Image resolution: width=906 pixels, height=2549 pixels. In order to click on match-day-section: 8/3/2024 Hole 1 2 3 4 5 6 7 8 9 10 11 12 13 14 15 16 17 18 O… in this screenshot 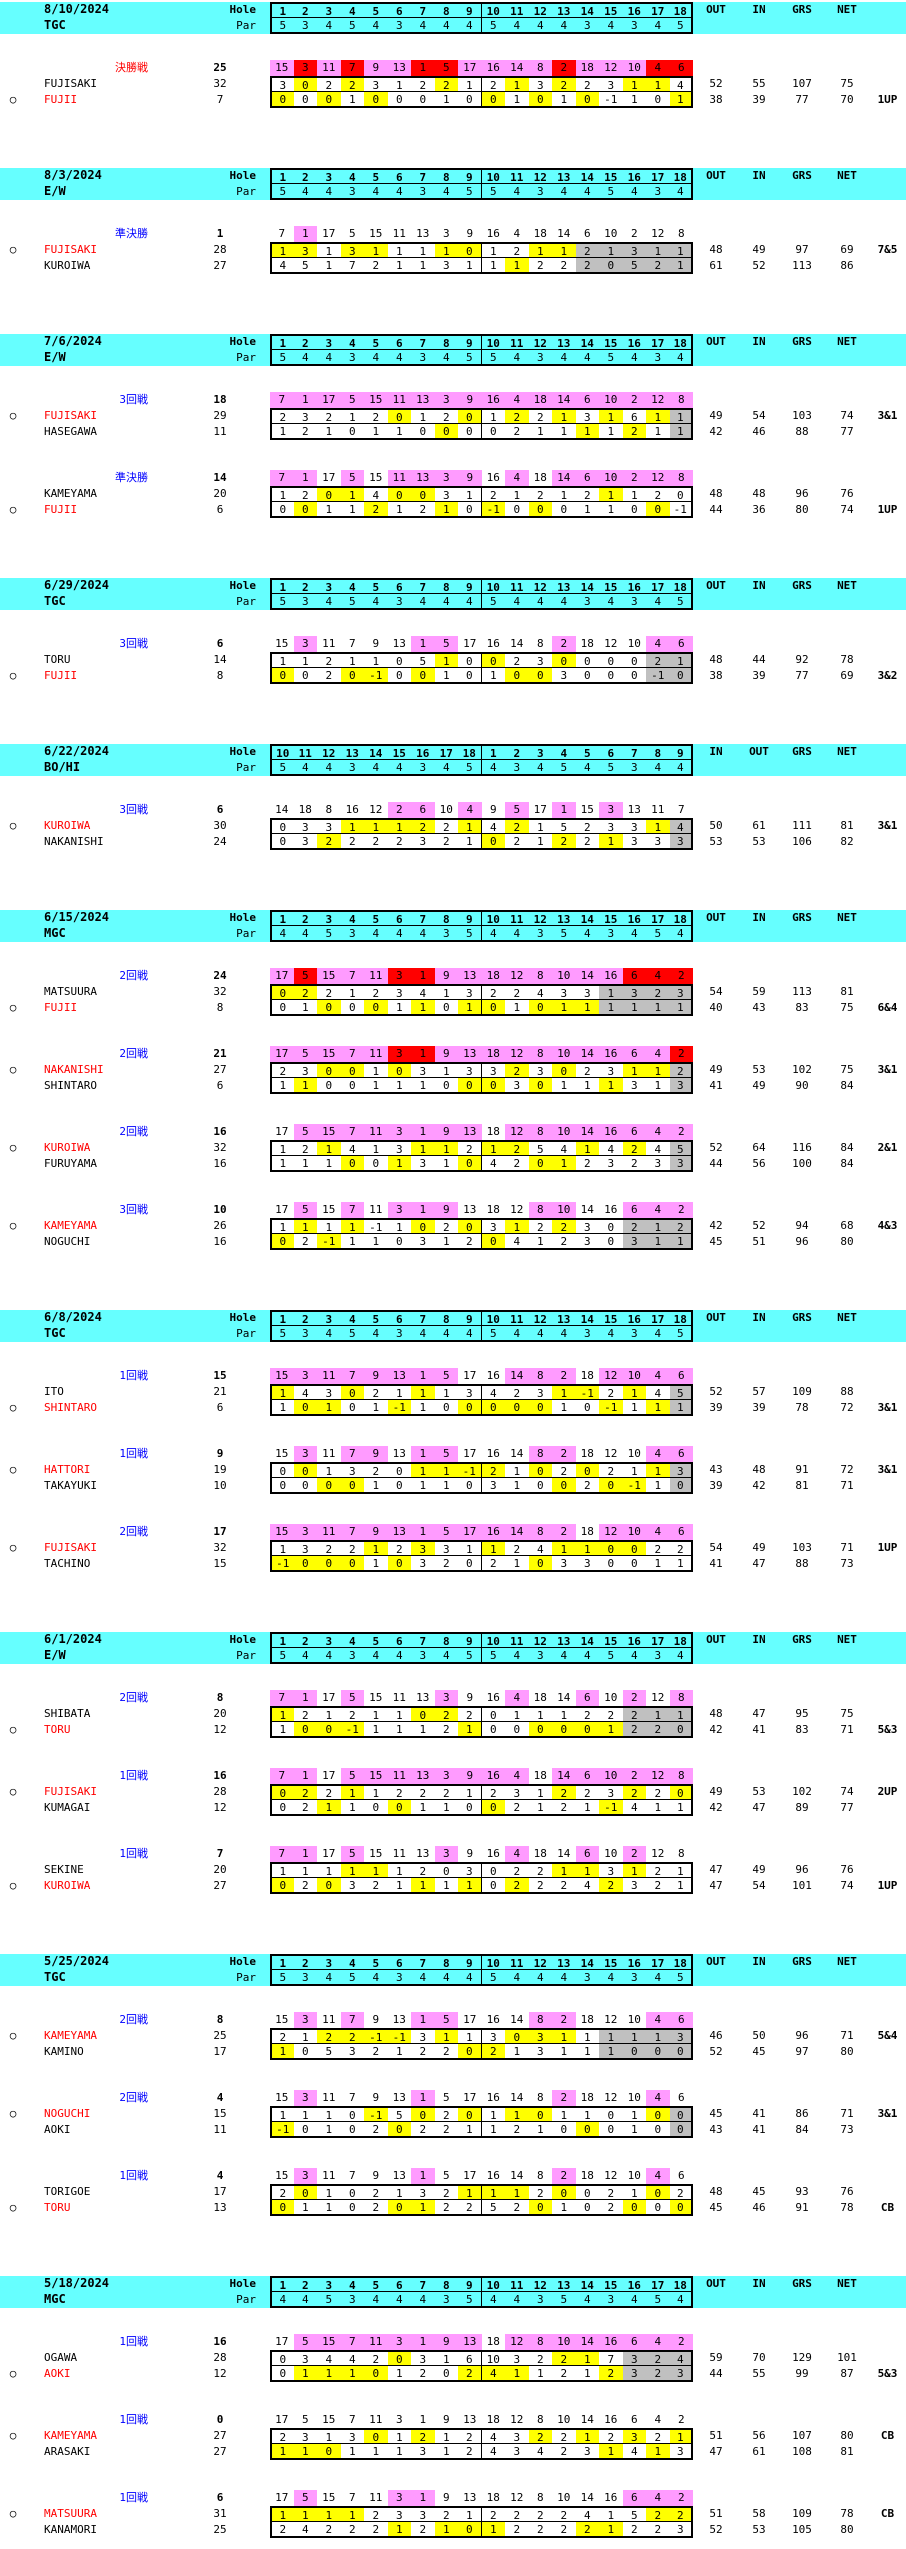, I will do `click(453, 221)`.